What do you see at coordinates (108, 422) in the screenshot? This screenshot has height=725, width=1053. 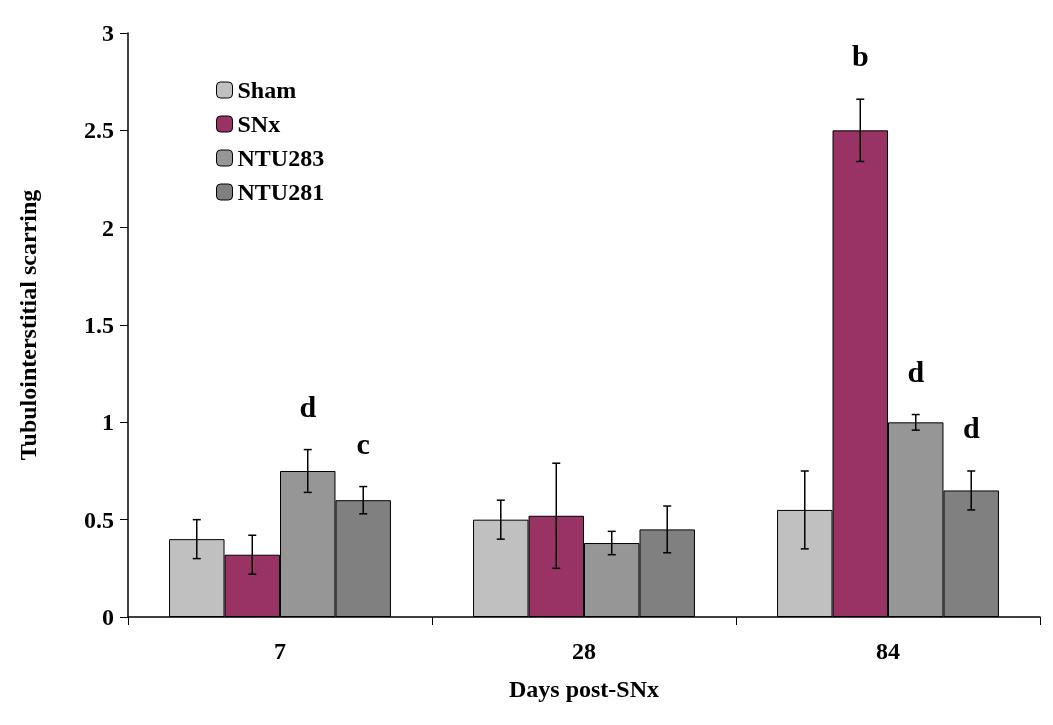 I see `y-tick-label: 1` at bounding box center [108, 422].